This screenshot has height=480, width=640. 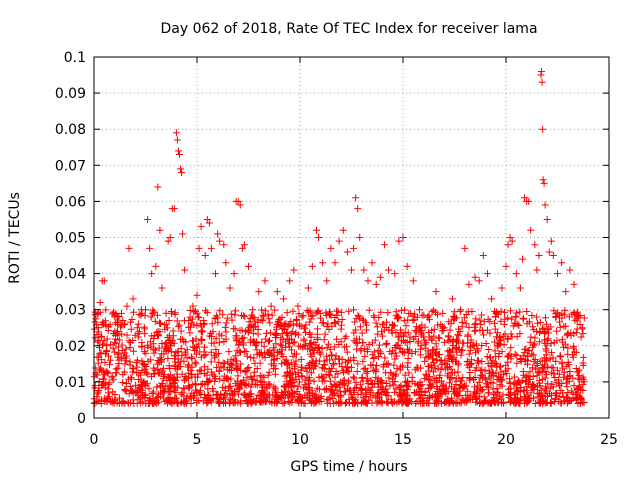 What do you see at coordinates (197, 440) in the screenshot?
I see `x-tick-label: 5` at bounding box center [197, 440].